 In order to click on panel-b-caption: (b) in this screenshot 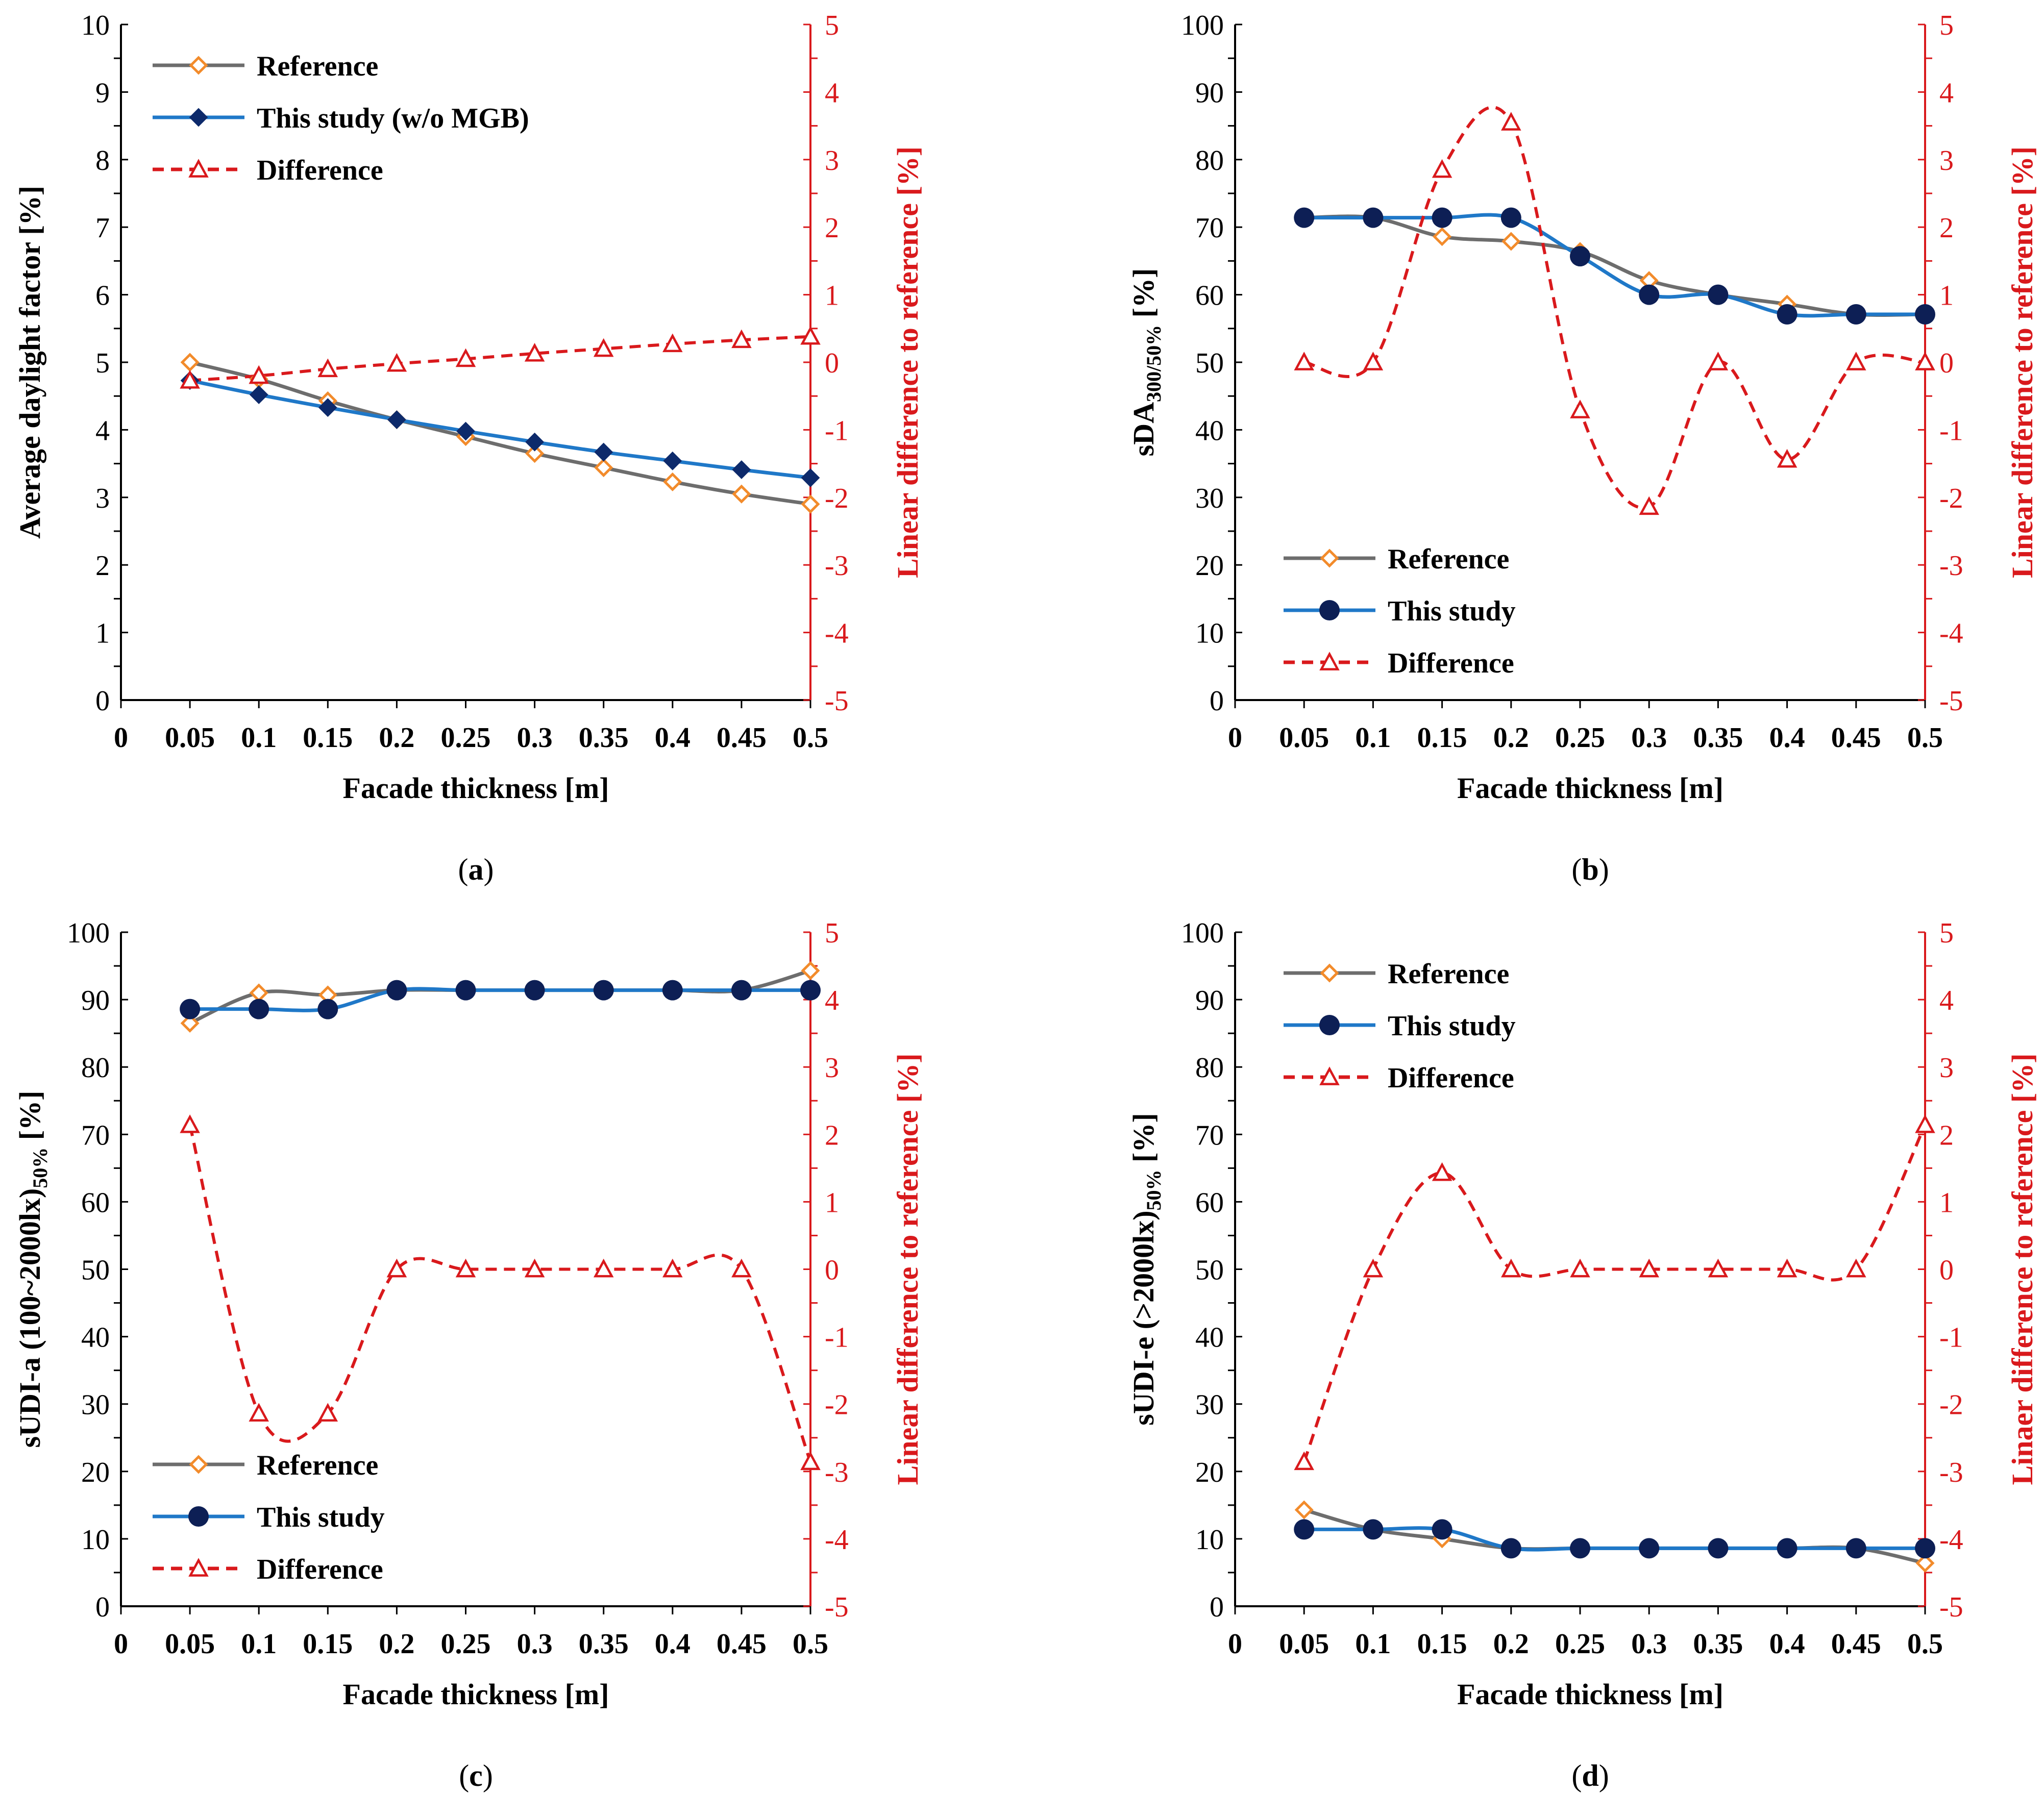, I will do `click(1590, 869)`.